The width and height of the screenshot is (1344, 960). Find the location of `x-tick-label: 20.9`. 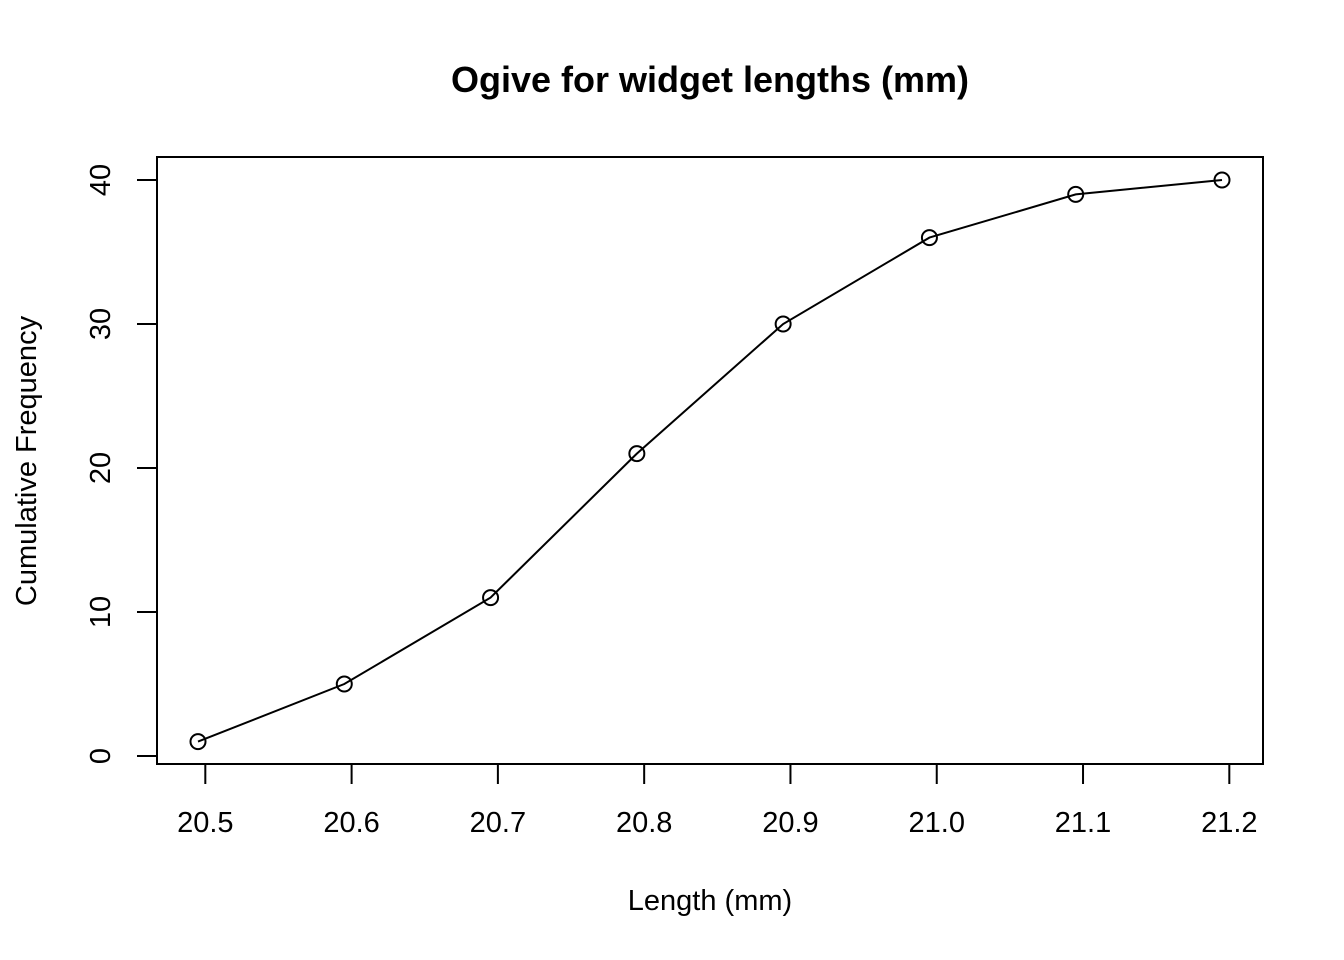

x-tick-label: 20.9 is located at coordinates (790, 823).